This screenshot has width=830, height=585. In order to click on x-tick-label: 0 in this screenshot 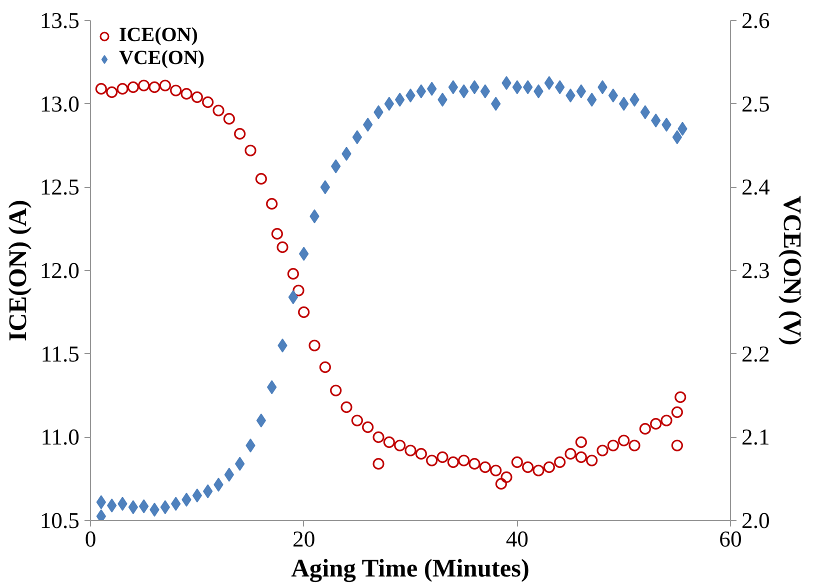, I will do `click(90, 539)`.